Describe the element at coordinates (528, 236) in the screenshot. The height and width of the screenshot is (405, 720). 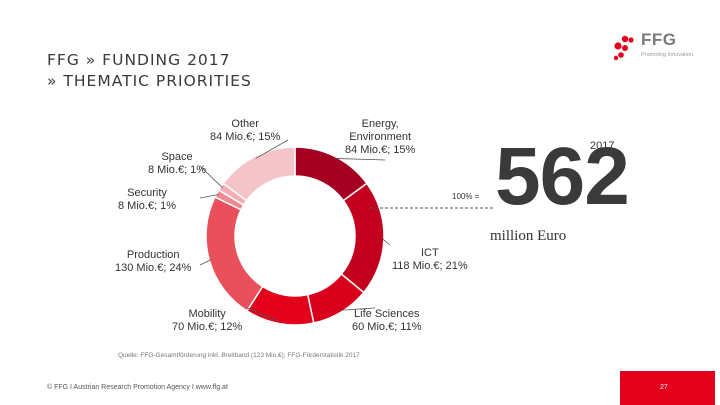
I see `unit-label: million Euro` at that location.